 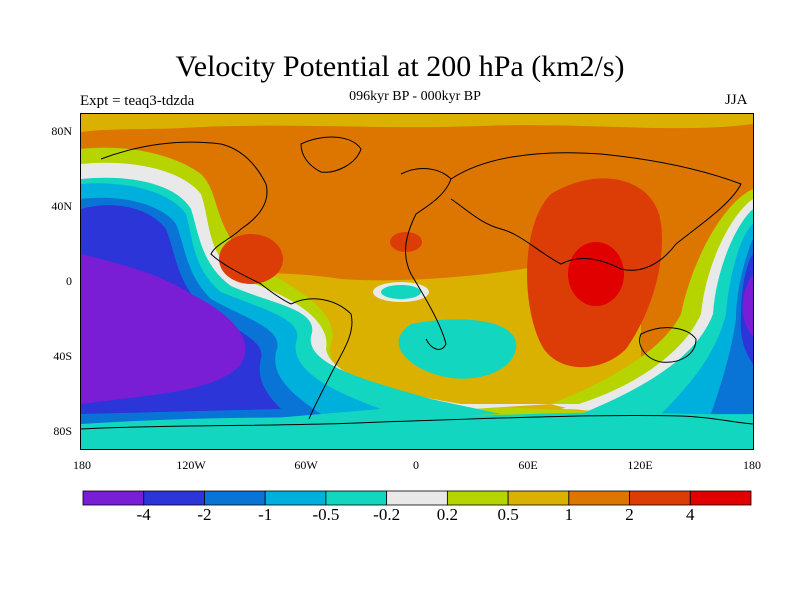 What do you see at coordinates (457, 349) in the screenshot?
I see `field-blob-teal-south-atlantic` at bounding box center [457, 349].